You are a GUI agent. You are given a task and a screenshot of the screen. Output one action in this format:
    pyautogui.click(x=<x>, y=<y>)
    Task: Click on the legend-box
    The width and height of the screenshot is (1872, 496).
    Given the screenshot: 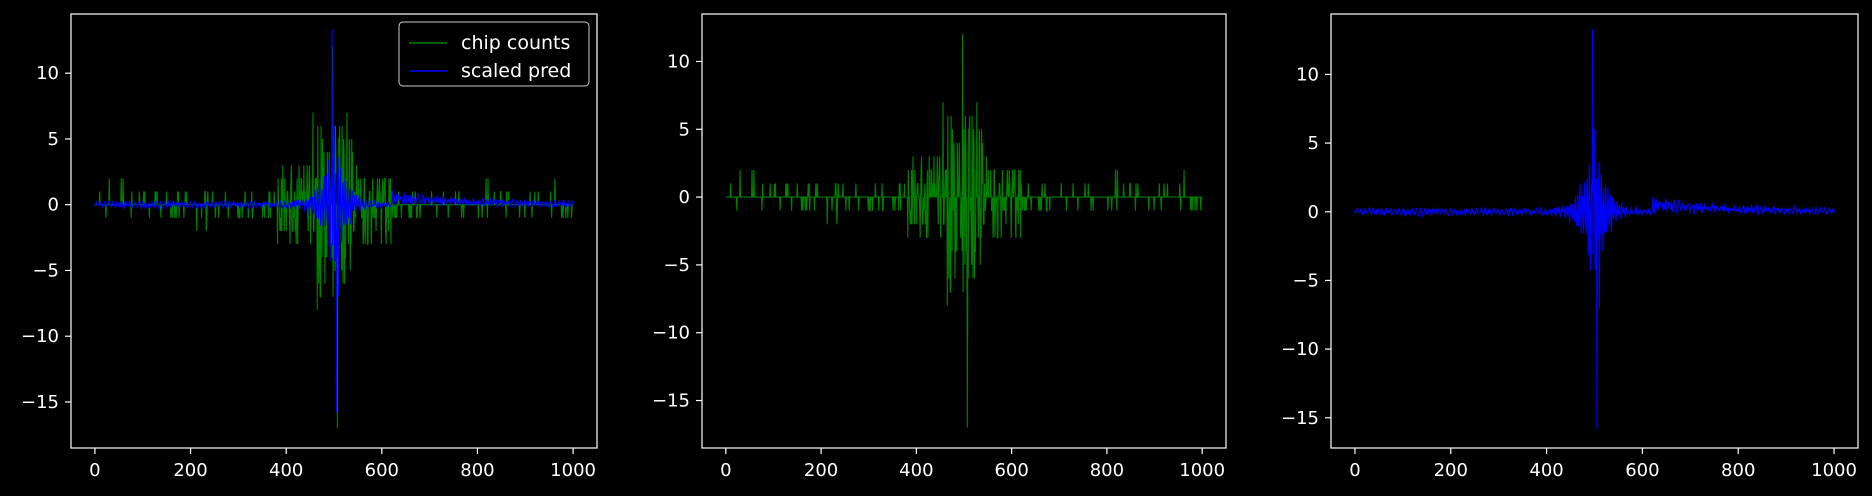 What is the action you would take?
    pyautogui.click(x=494, y=54)
    